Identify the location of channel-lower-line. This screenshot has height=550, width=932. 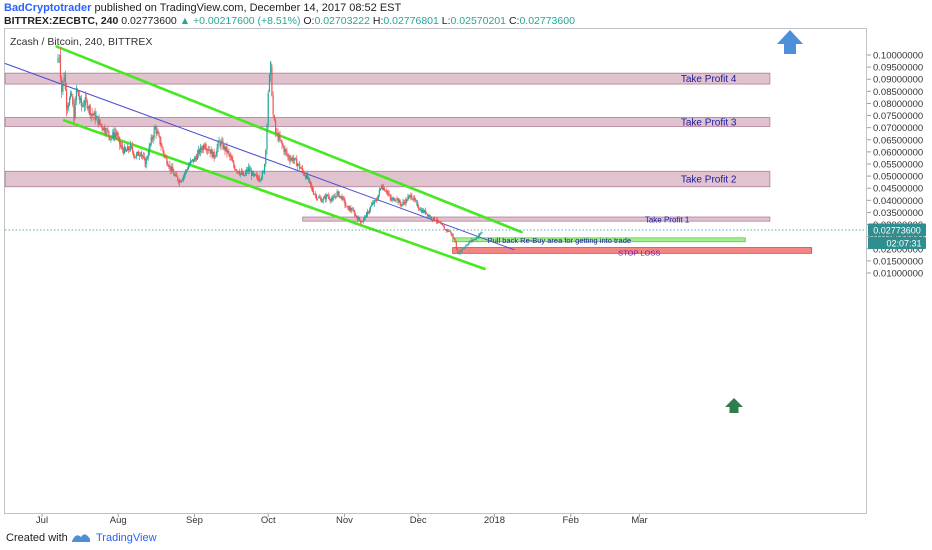
(274, 195).